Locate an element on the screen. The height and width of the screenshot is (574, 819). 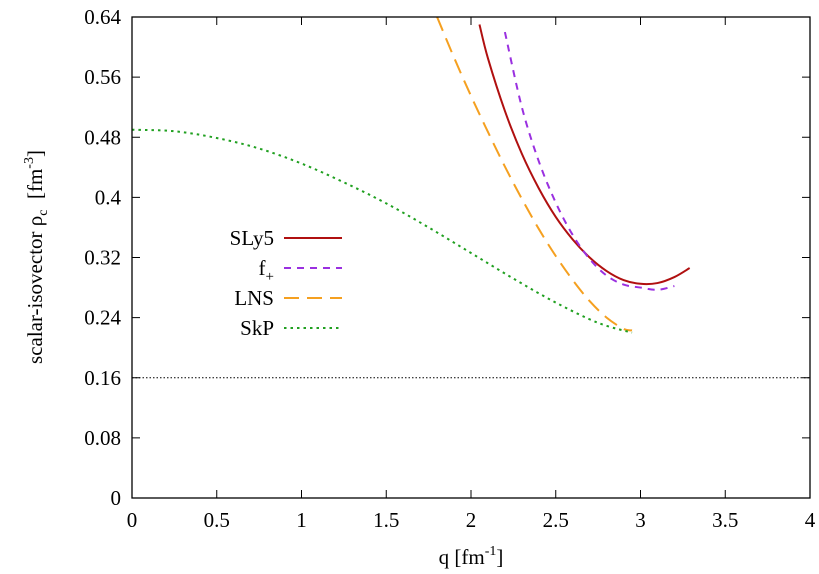
y-tick-label: 0.4 is located at coordinates (108, 197).